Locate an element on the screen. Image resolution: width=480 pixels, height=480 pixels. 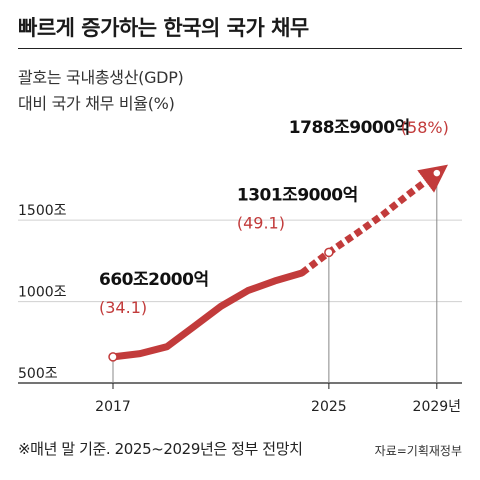
x-tick-label: 2029년 is located at coordinates (437, 407).